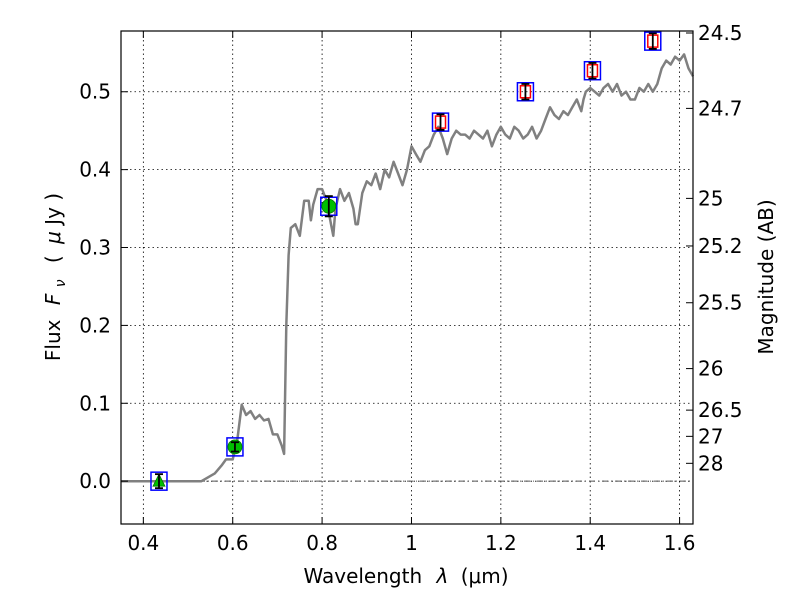  Describe the element at coordinates (720, 108) in the screenshot. I see `magnitude-tick-label: 24.7` at that location.